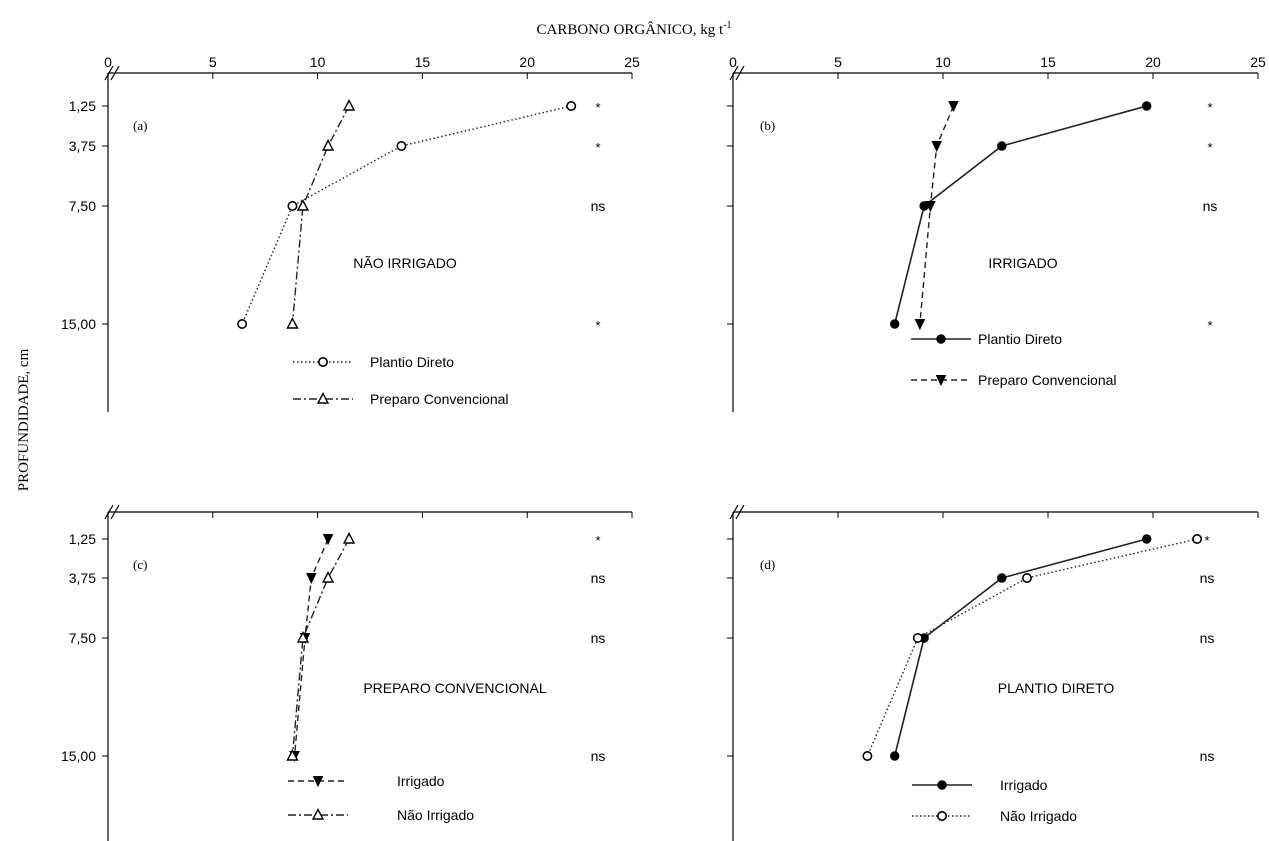  Describe the element at coordinates (1022, 263) in the screenshot. I see `panel-title: IRRIGADO` at that location.